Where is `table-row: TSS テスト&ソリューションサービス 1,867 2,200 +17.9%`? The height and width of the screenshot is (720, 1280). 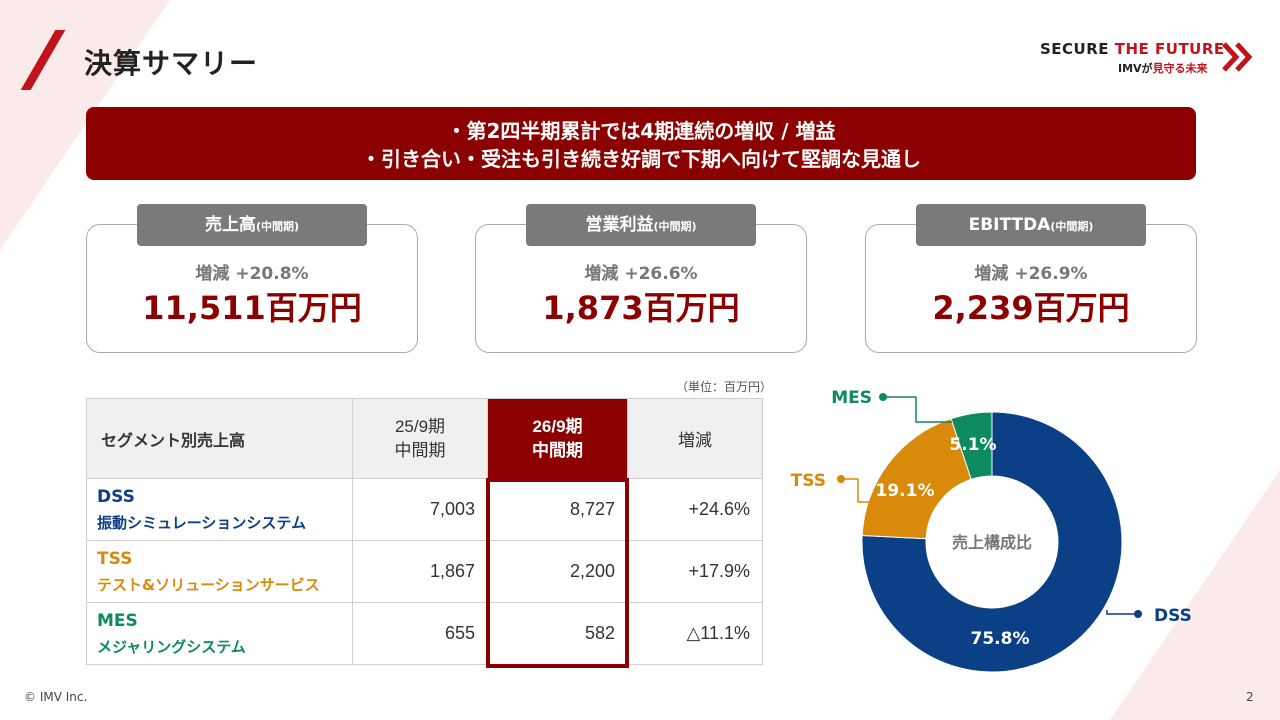
table-row: TSS テスト&ソリューションサービス 1,867 2,200 +17.9% is located at coordinates (424, 571).